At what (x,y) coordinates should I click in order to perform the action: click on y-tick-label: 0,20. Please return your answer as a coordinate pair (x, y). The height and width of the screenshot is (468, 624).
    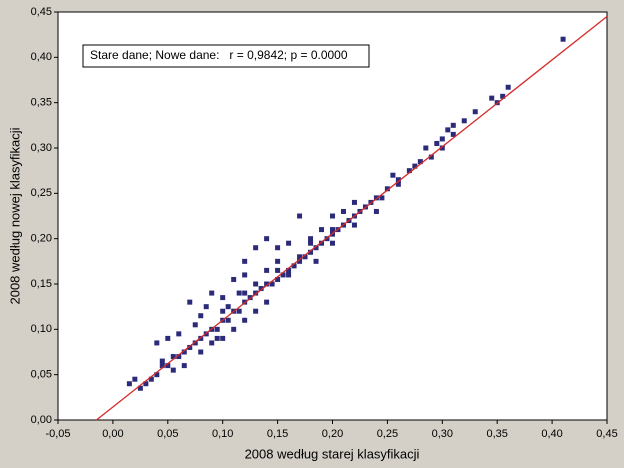
    Looking at the image, I should click on (41, 239).